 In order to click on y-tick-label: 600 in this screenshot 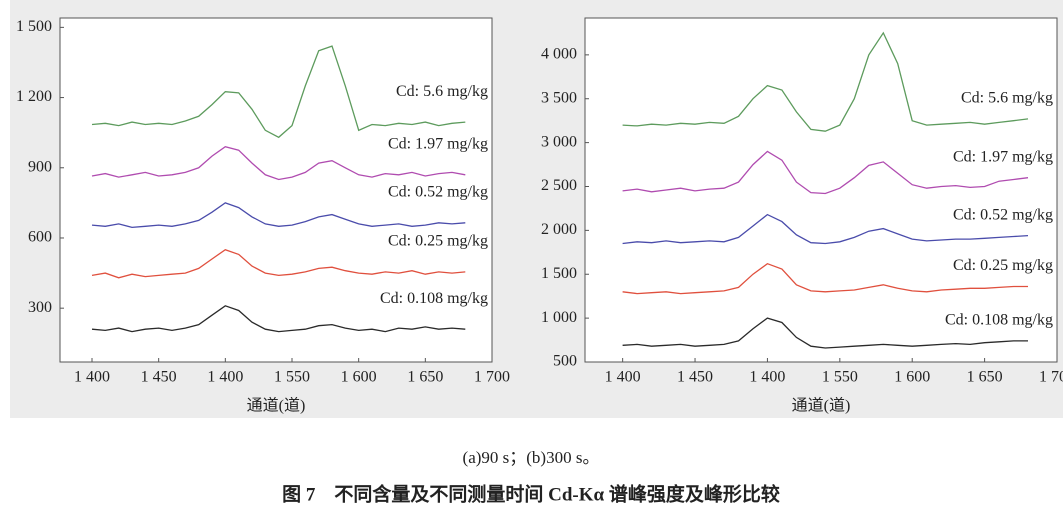, I will do `click(40, 237)`.